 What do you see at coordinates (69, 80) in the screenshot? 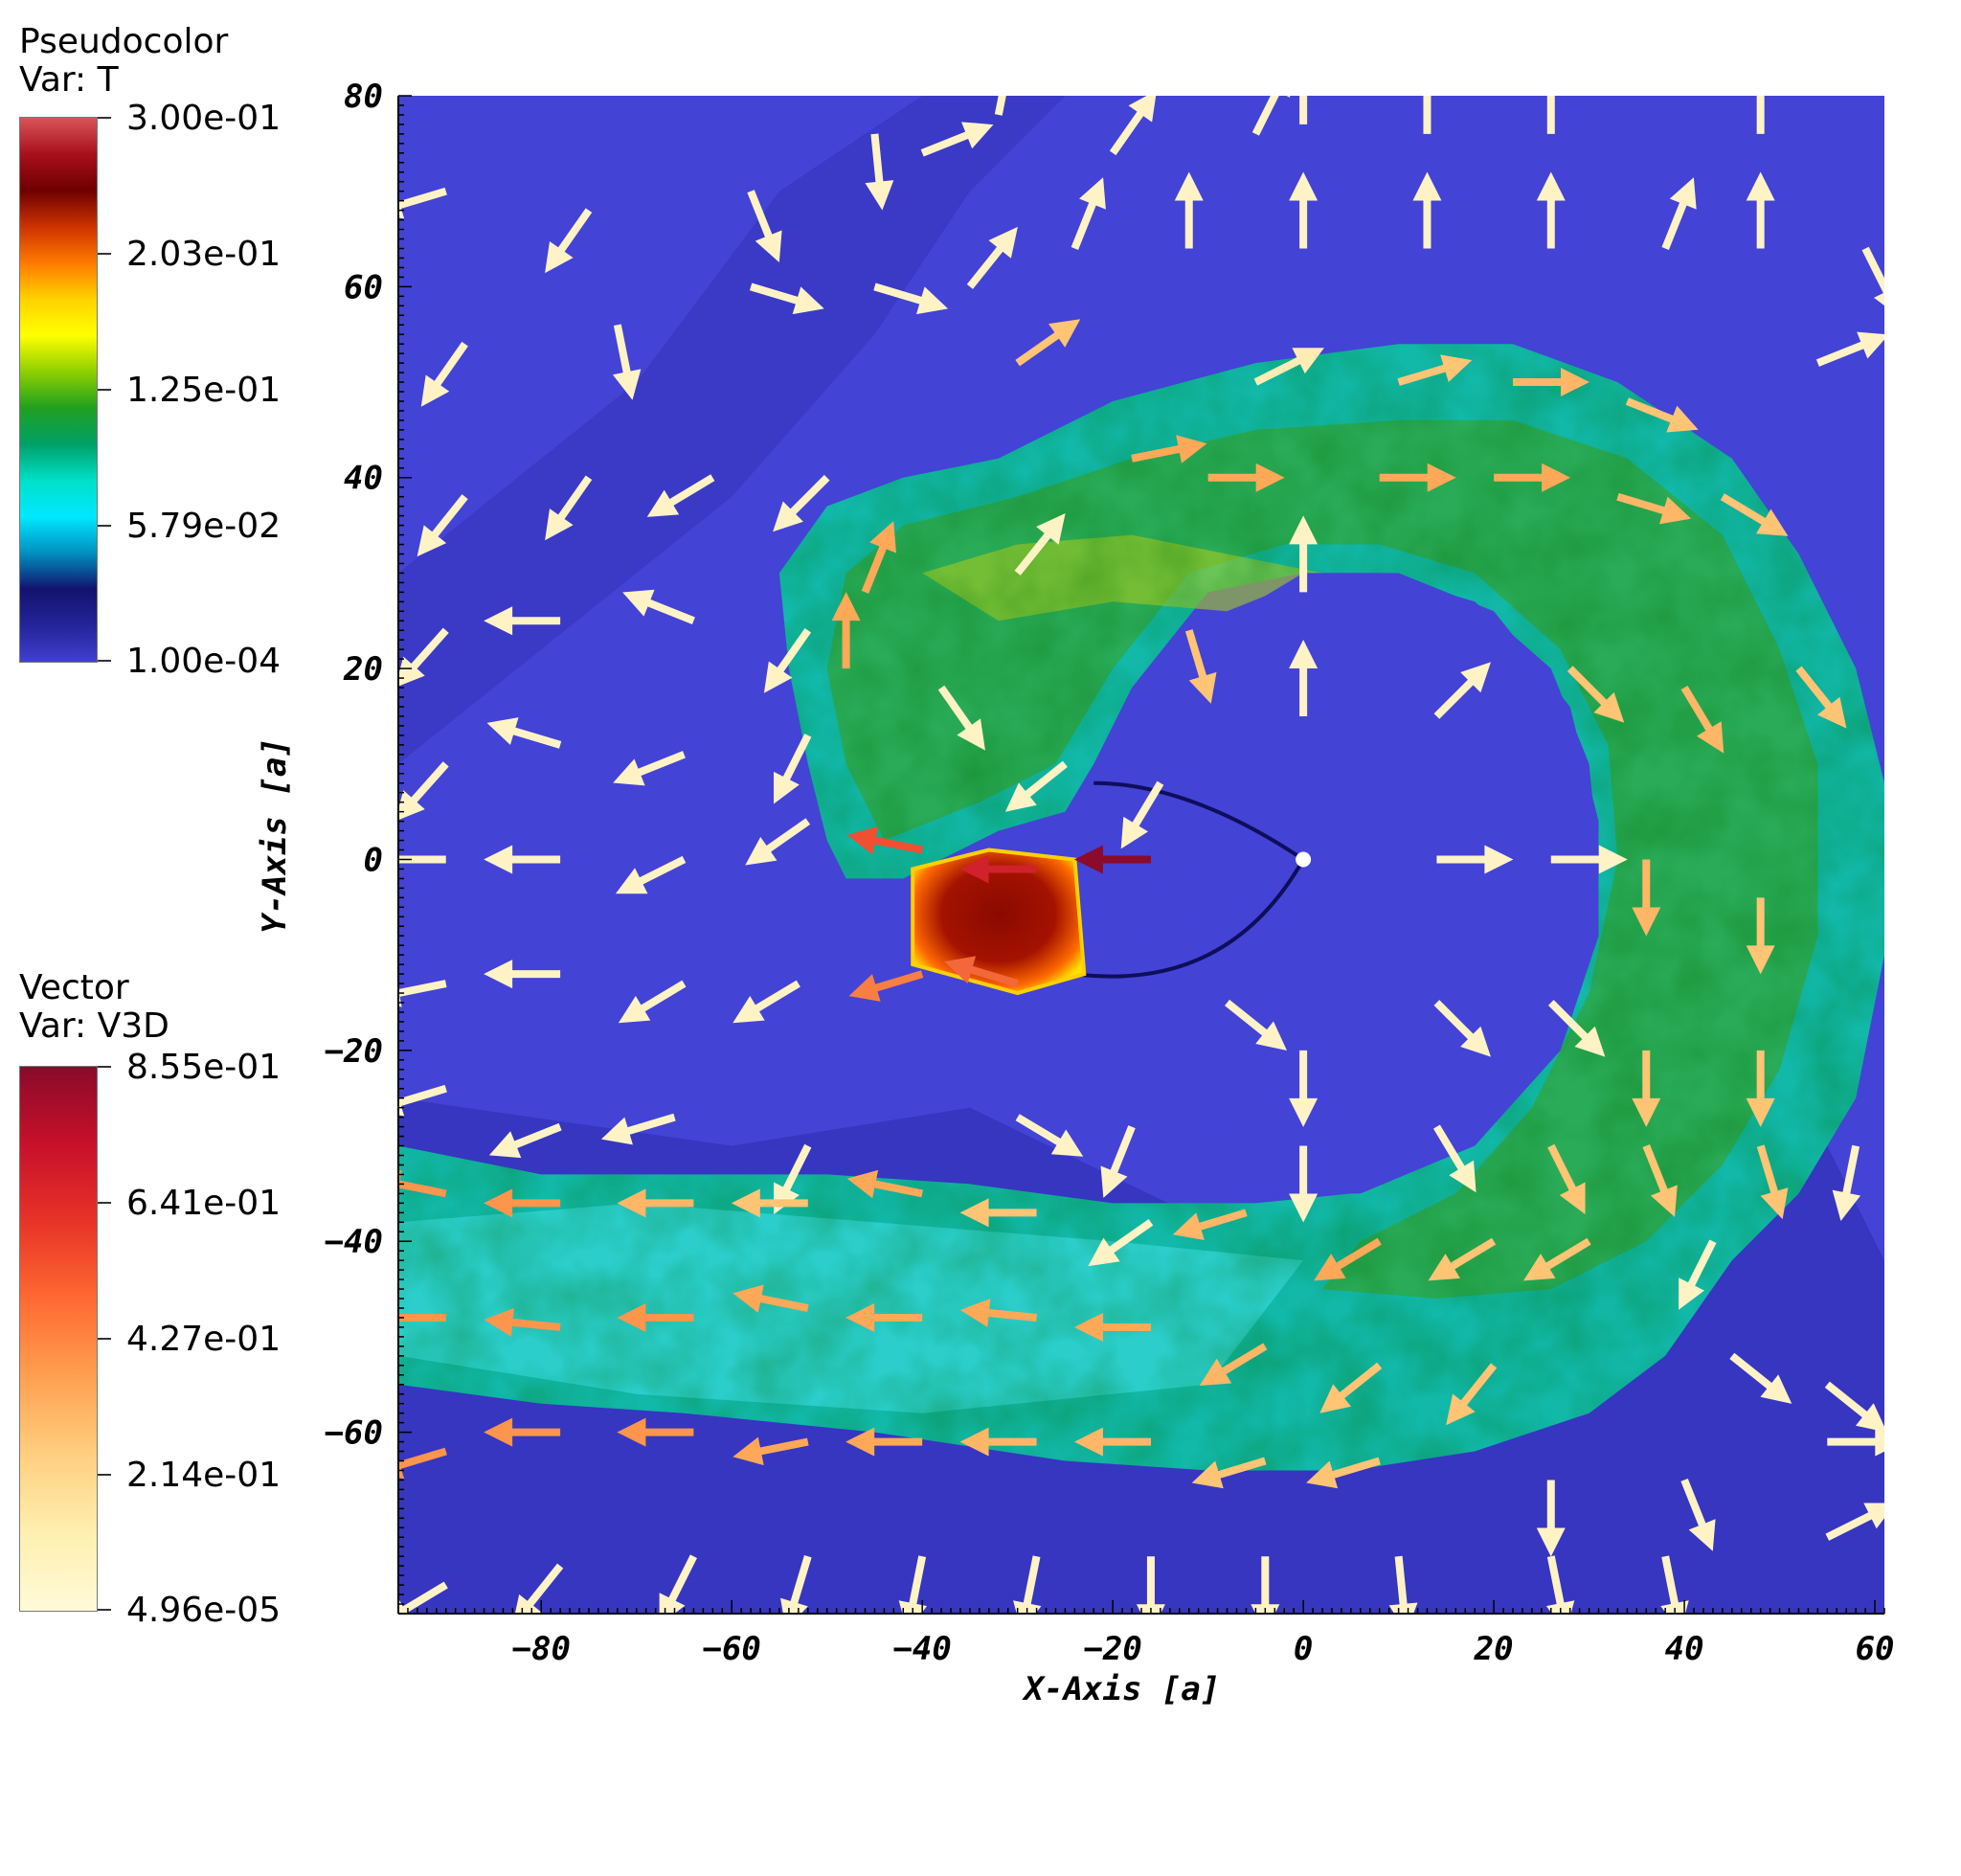
I see `pseudocolor-var: Var: T` at bounding box center [69, 80].